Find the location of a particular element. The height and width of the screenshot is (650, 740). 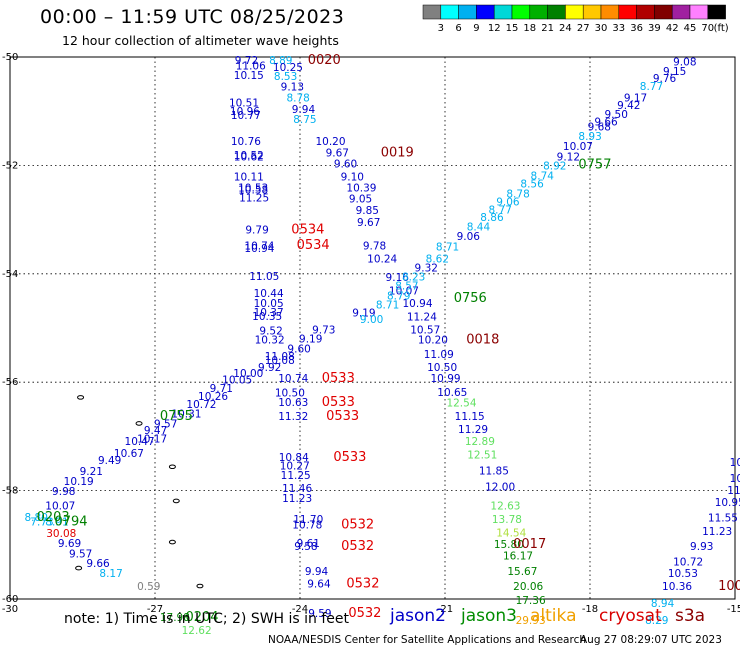

wave-height-value: 10.25 is located at coordinates (288, 68).